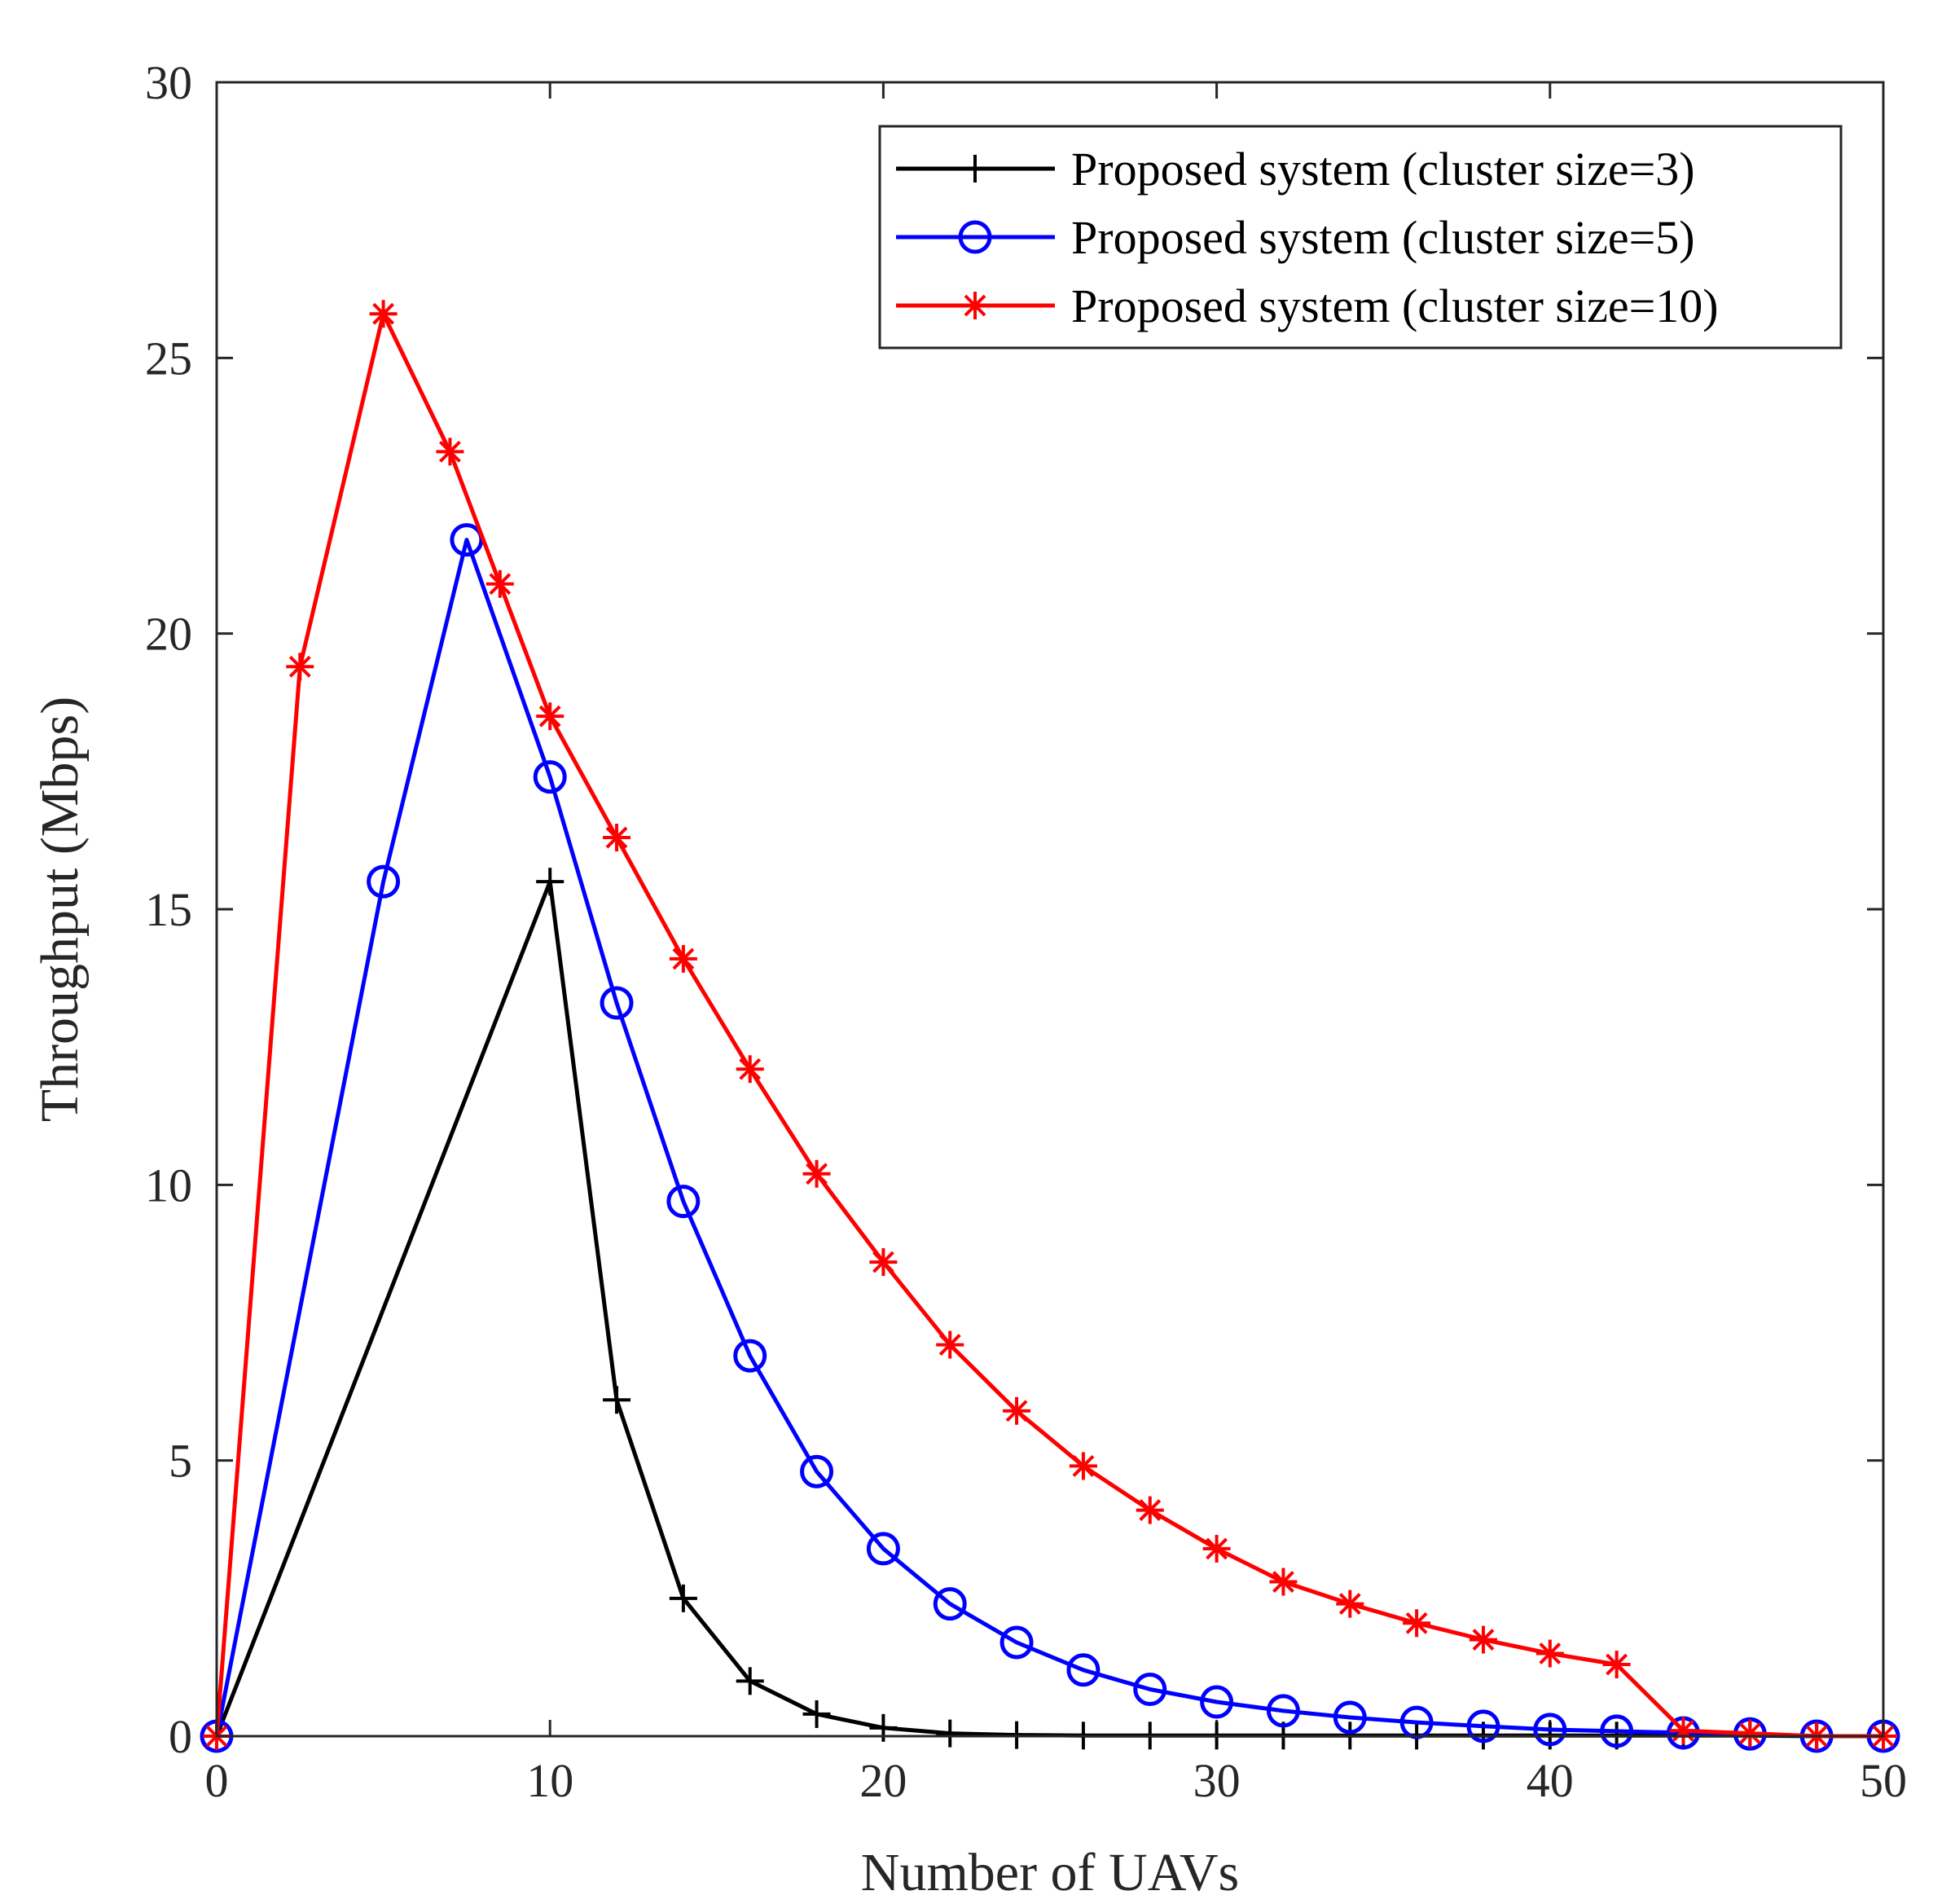  What do you see at coordinates (180, 1462) in the screenshot?
I see `y-tick-label: 5` at bounding box center [180, 1462].